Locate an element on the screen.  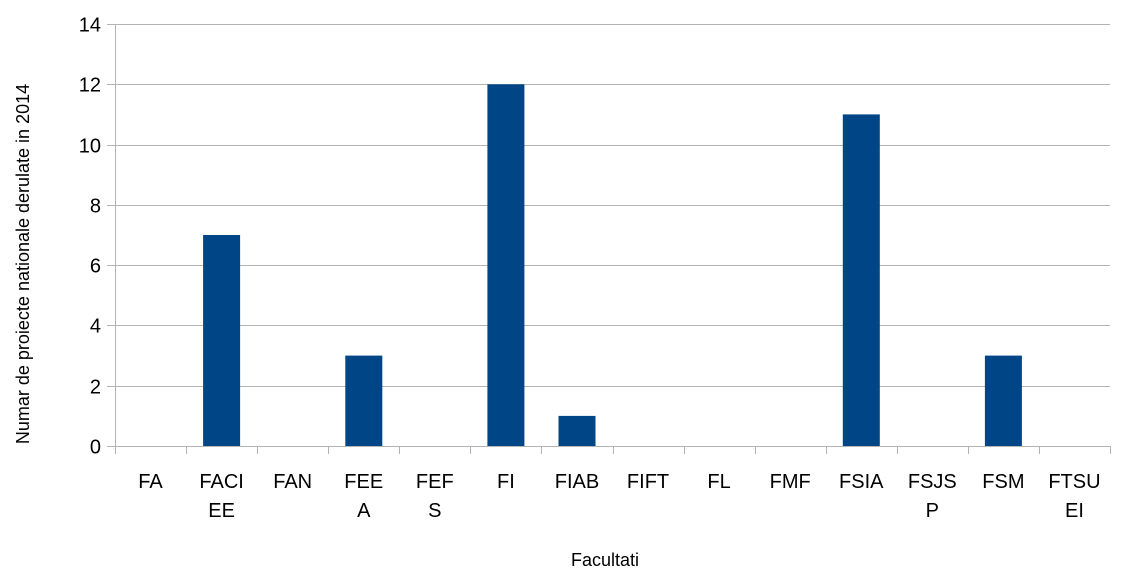
x-tick-label: FSJS P is located at coordinates (932, 496).